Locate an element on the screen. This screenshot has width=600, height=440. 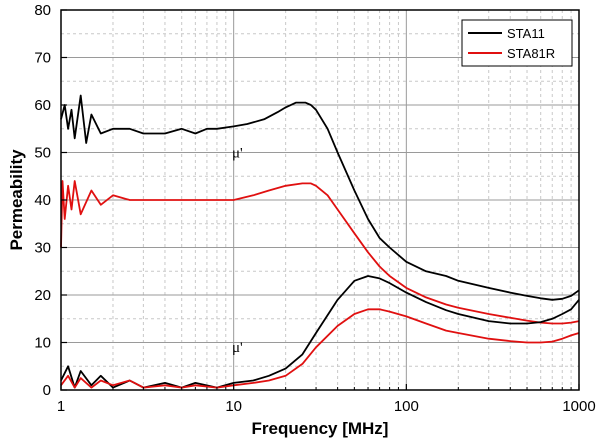
legend-box is located at coordinates (517, 43).